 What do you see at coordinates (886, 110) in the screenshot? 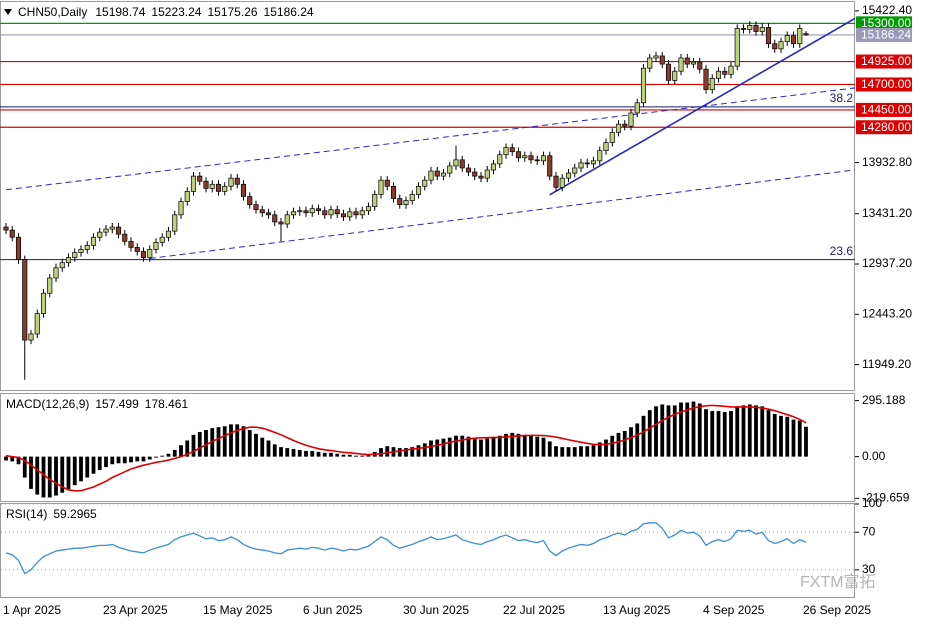
I see `level-label: 14450.00` at bounding box center [886, 110].